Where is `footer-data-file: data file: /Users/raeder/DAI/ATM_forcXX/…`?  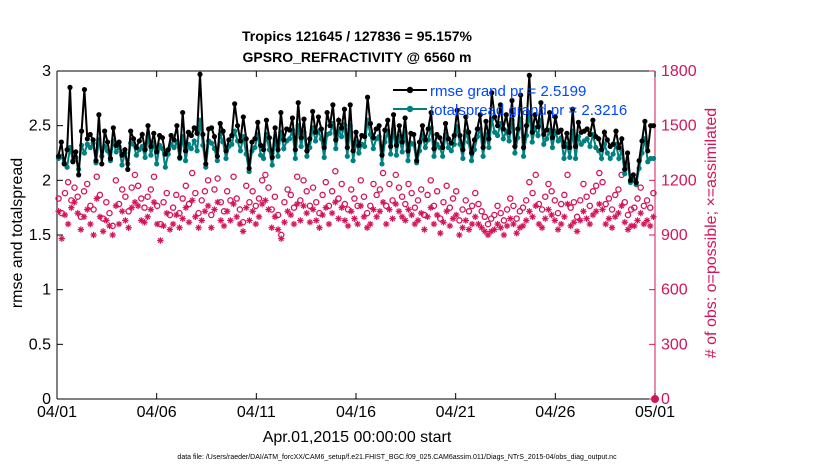
footer-data-file: data file: /Users/raeder/DAI/ATM_forcXX/… is located at coordinates (397, 457).